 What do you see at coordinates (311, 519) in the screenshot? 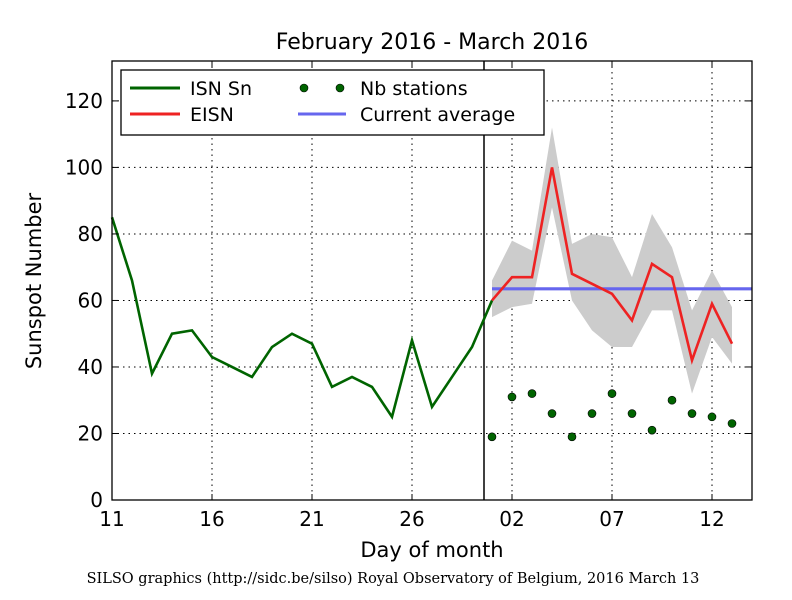
I see `x-tick-label: 21` at bounding box center [311, 519].